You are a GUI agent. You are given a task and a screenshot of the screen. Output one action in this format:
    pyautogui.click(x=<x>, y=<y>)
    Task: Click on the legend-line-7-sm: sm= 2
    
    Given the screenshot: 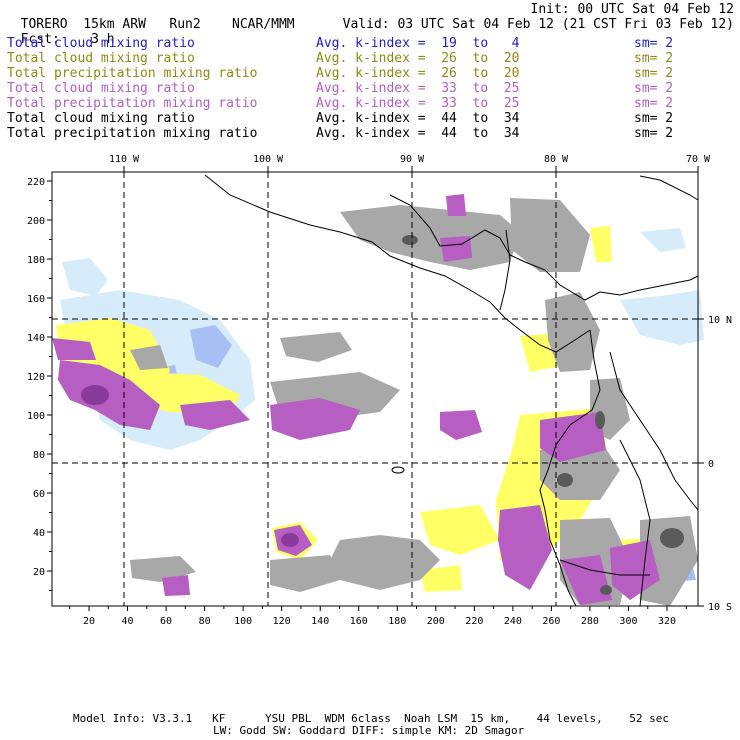 What is the action you would take?
    pyautogui.click(x=654, y=133)
    